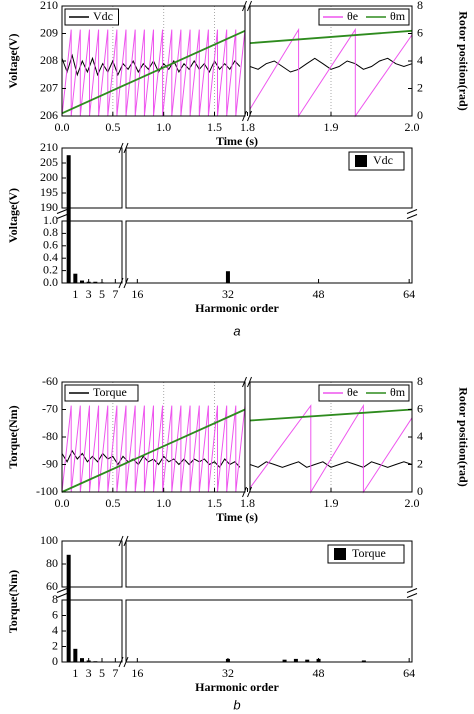 This screenshot has height=714, width=474. I want to click on y-tick-label: 8, so click(55, 599).